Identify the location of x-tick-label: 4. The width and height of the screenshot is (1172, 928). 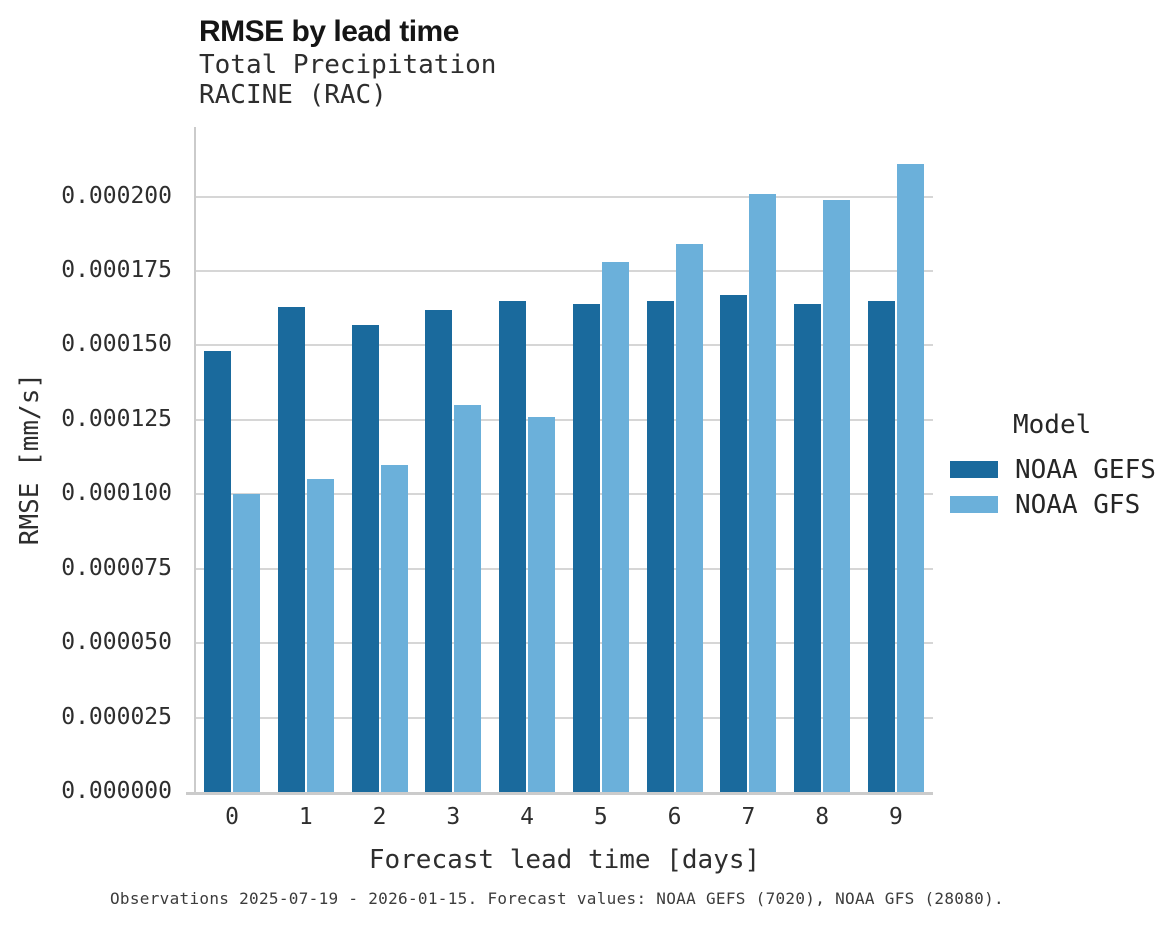
(527, 817).